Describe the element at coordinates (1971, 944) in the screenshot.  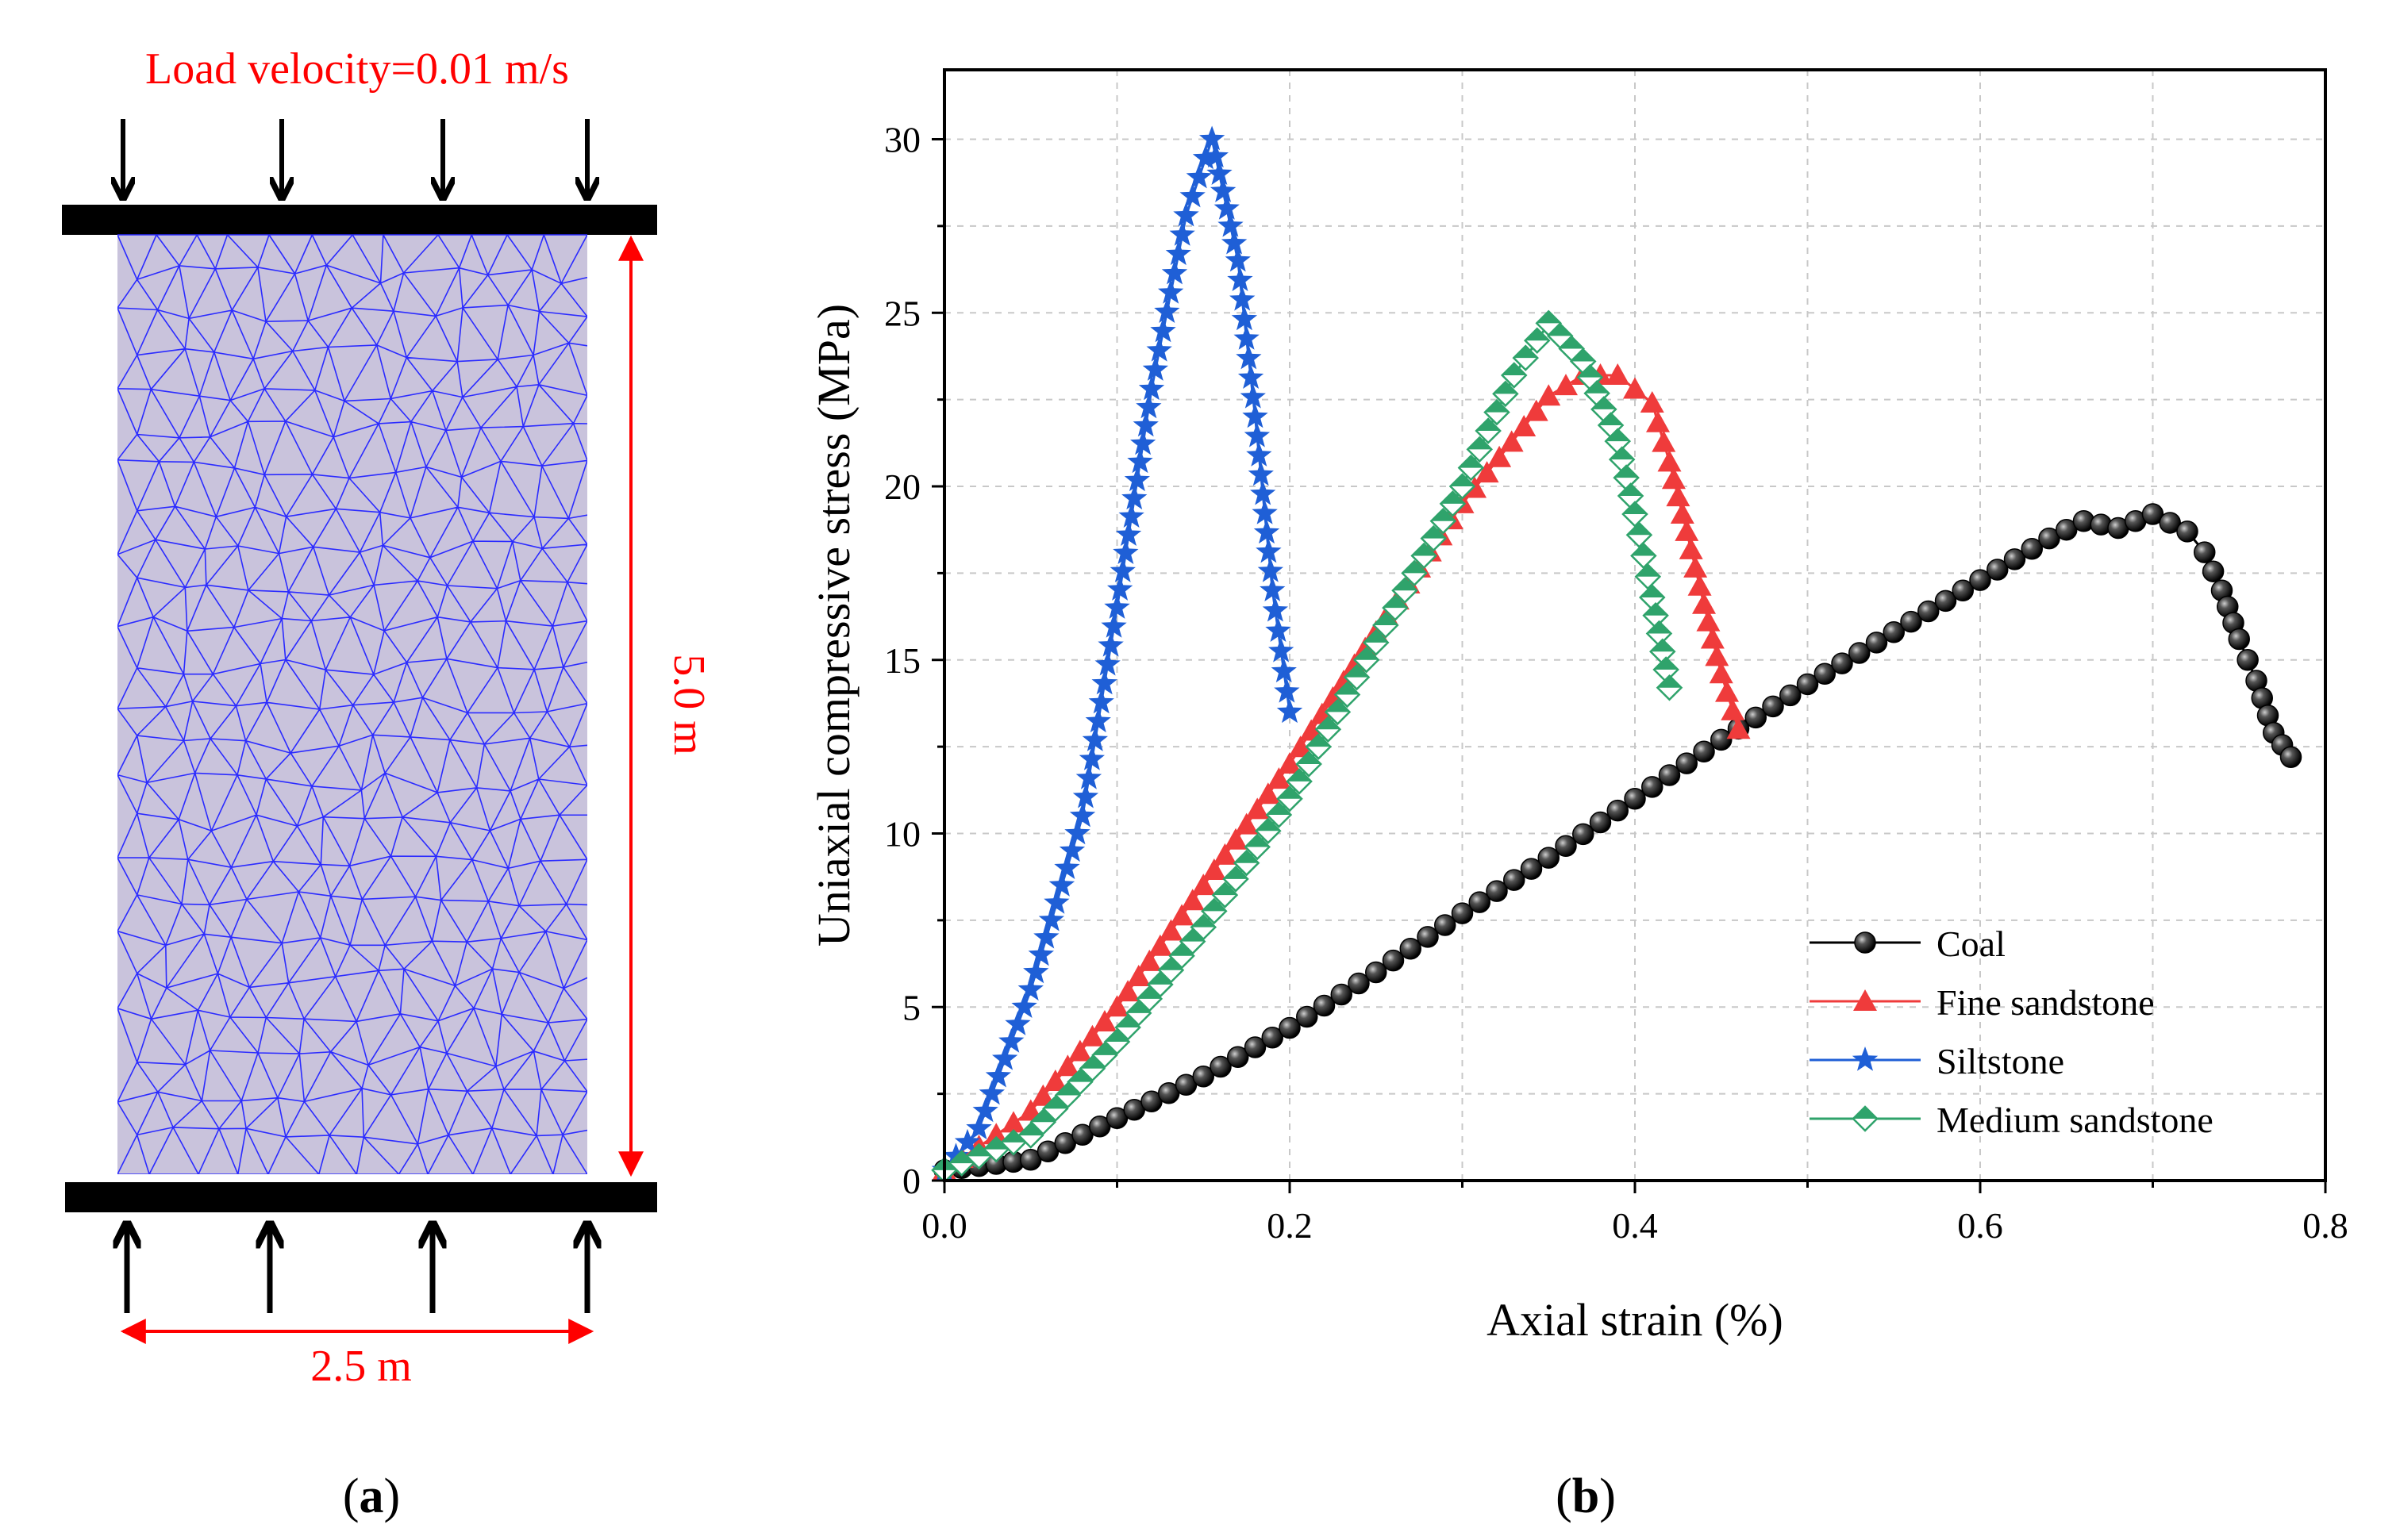
I see `legend-label: Coal` at that location.